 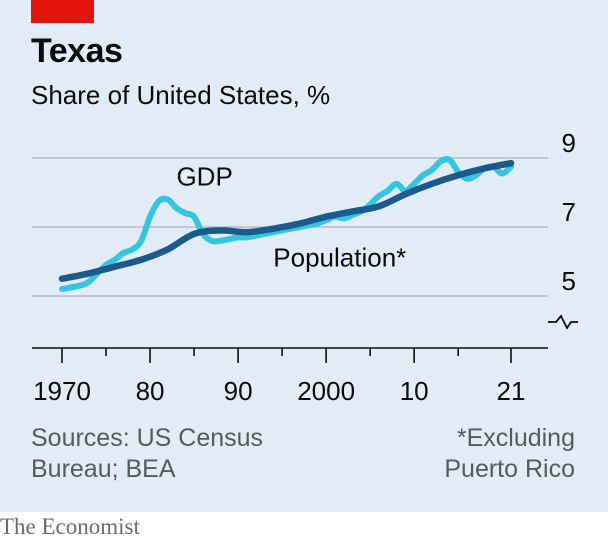 I want to click on y-tick-label-7: 7, so click(x=569, y=212).